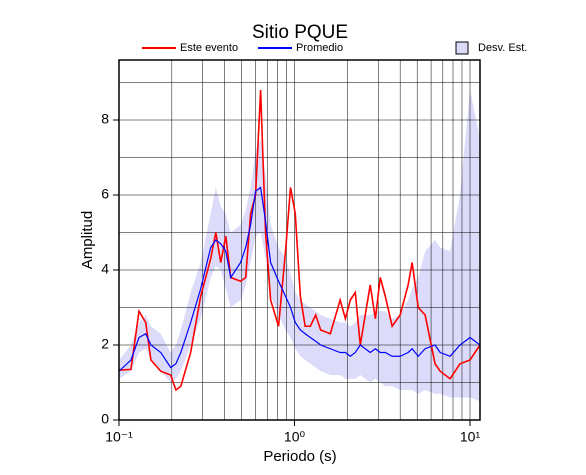  What do you see at coordinates (470, 437) in the screenshot?
I see `x-tick-label: 10¹` at bounding box center [470, 437].